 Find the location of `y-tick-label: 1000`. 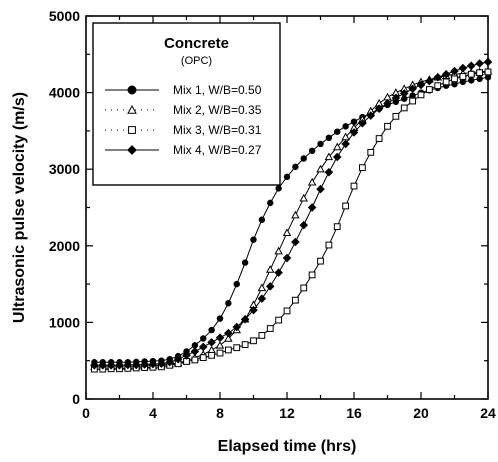

y-tick-label: 1000 is located at coordinates (64, 322).